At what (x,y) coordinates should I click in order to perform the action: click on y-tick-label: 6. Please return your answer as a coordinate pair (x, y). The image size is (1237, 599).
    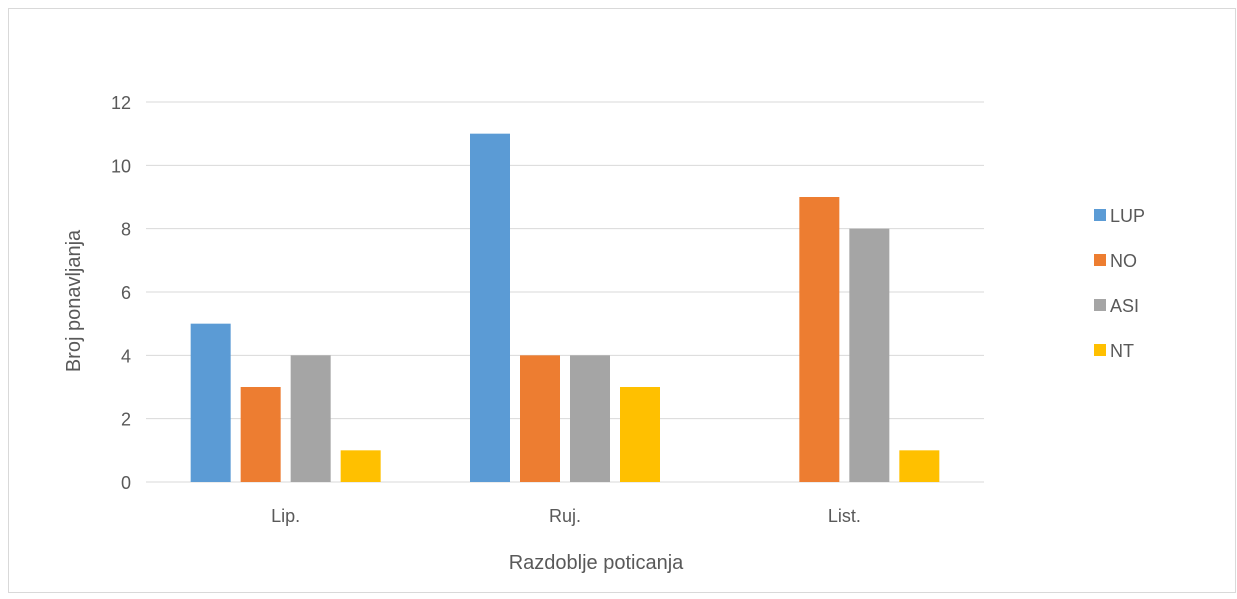
    Looking at the image, I should click on (126, 293).